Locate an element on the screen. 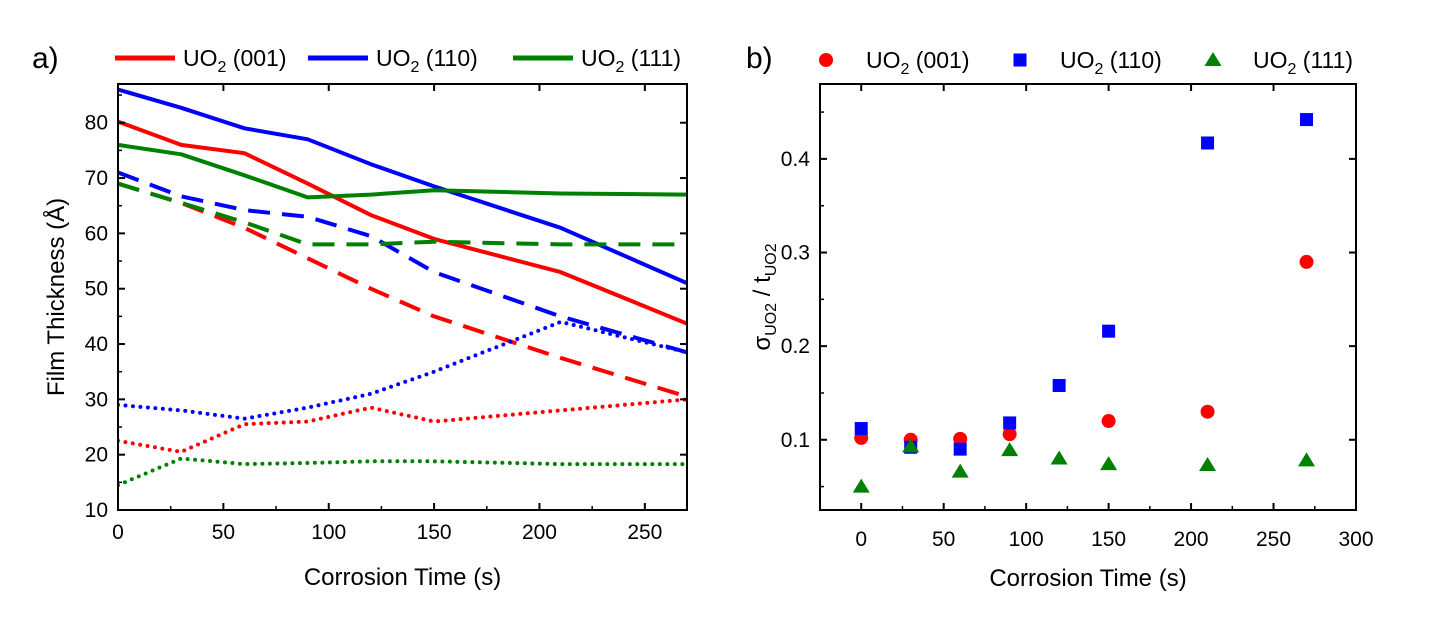  x-tick-label: 300 is located at coordinates (1355, 539).